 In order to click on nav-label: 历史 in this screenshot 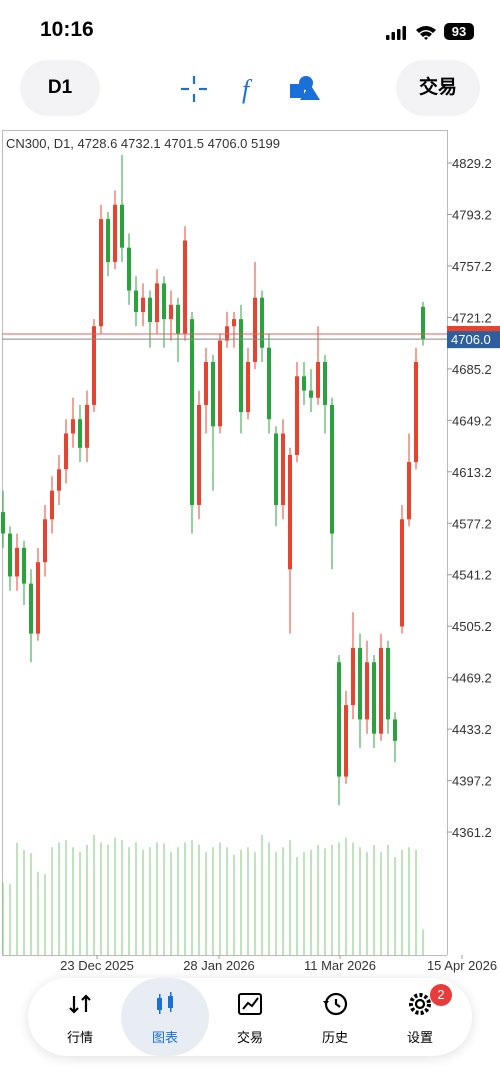, I will do `click(334, 1037)`.